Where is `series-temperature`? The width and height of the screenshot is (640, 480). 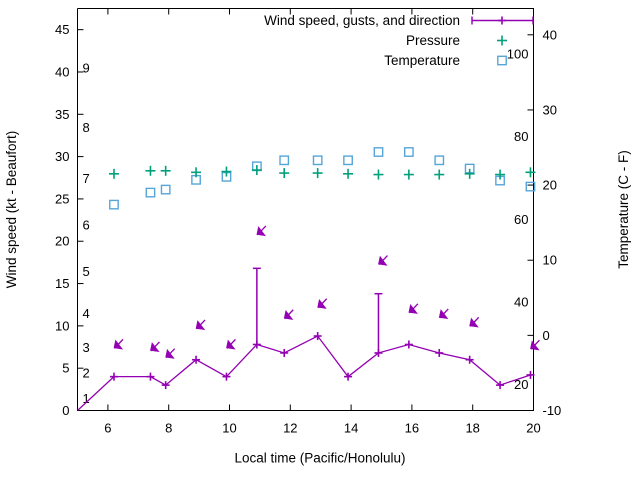
series-temperature is located at coordinates (322, 178).